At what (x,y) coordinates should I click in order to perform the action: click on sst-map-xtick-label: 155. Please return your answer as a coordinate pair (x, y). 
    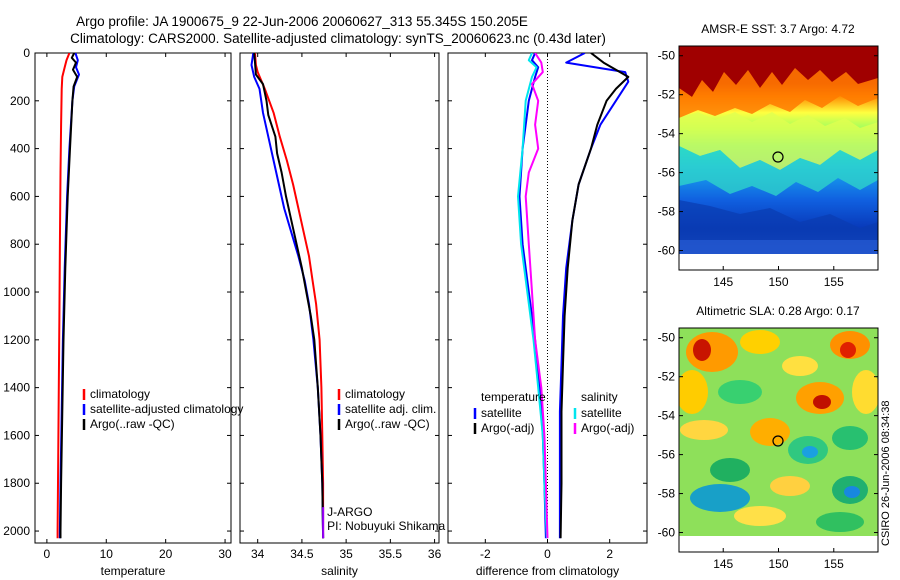
    Looking at the image, I should click on (834, 282).